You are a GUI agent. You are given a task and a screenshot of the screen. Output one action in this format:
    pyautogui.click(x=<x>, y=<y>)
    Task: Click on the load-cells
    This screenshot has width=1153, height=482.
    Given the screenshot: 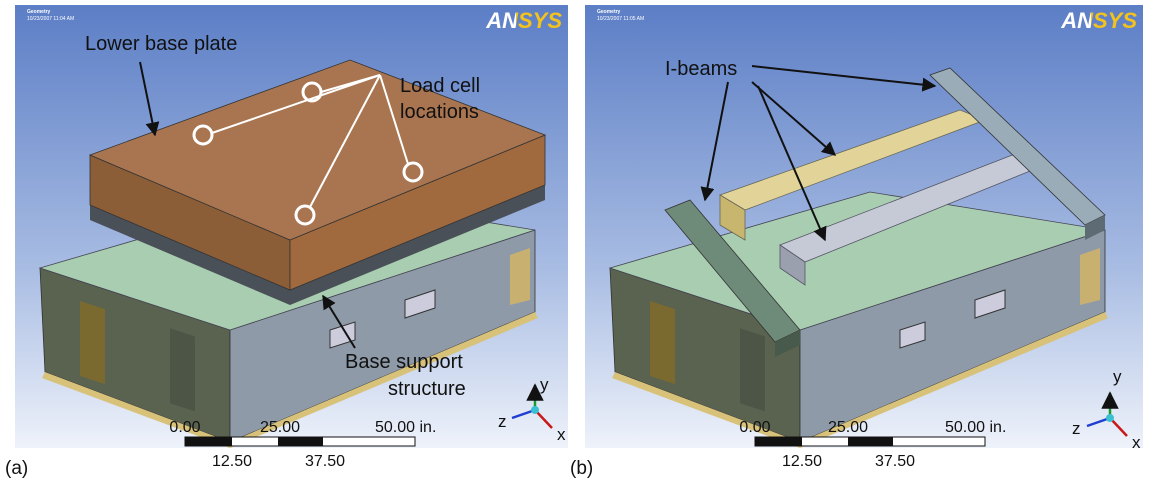 What is the action you would take?
    pyautogui.click(x=308, y=150)
    